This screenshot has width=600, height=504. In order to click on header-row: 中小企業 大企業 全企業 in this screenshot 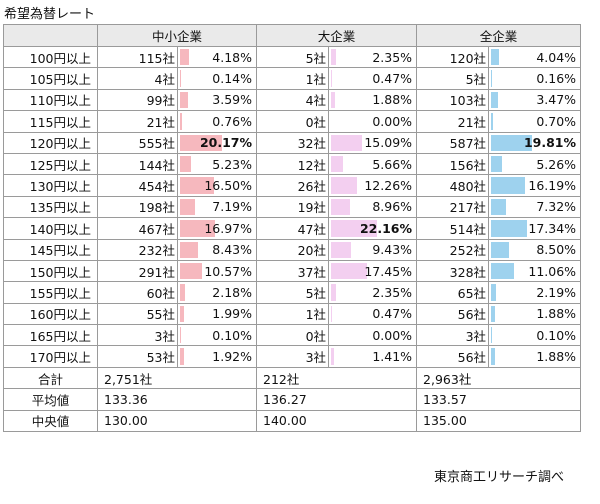, I will do `click(292, 35)`.